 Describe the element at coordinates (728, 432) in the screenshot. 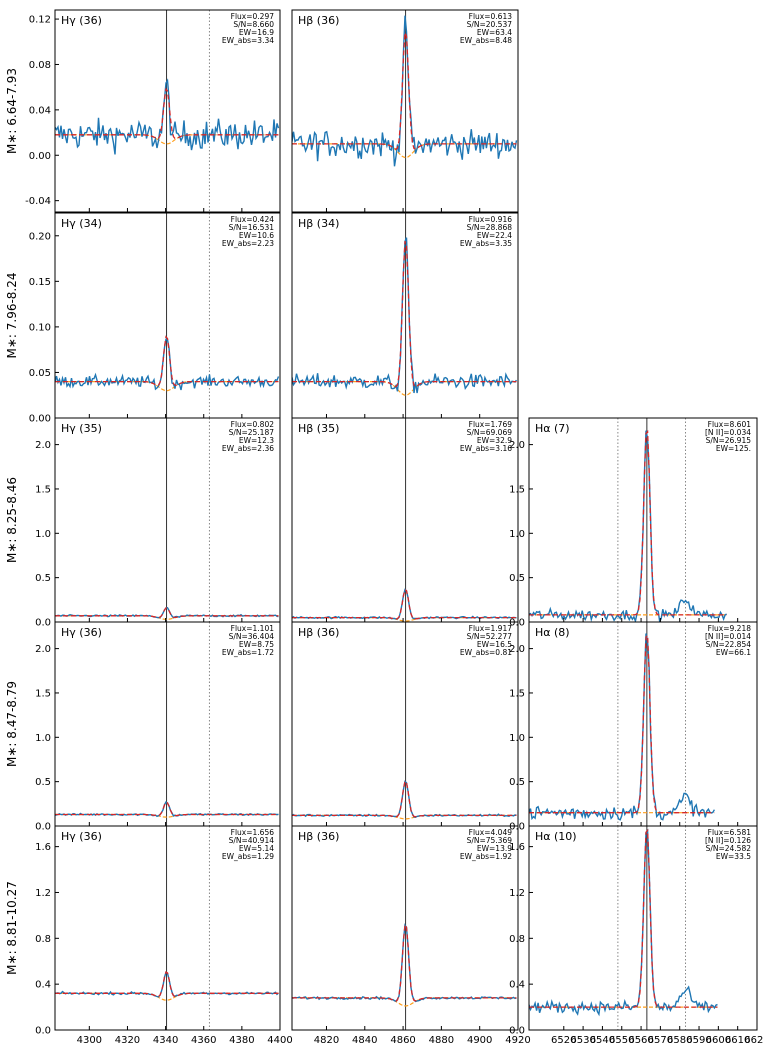

I see `stat-line: [N II]=0.034` at that location.